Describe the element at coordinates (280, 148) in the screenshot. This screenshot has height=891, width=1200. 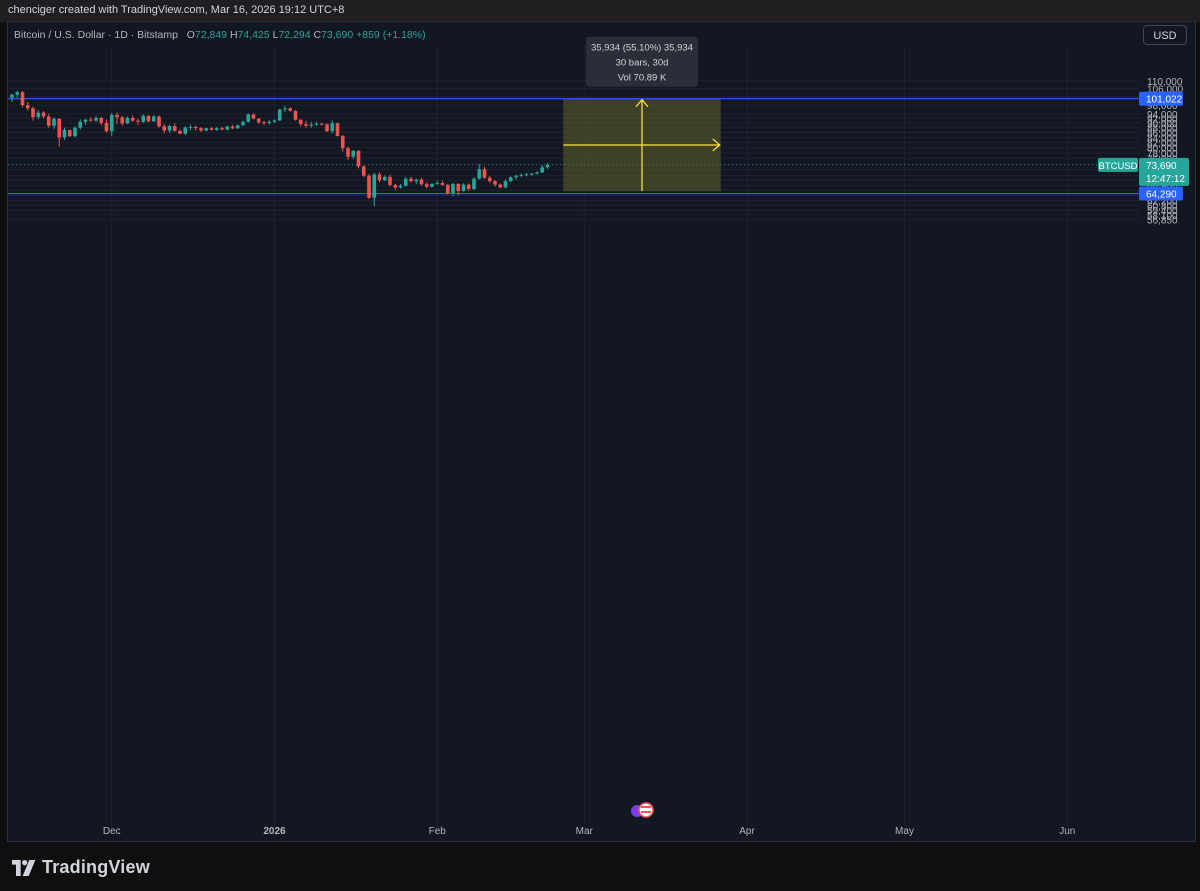
I see `candlestick-series` at that location.